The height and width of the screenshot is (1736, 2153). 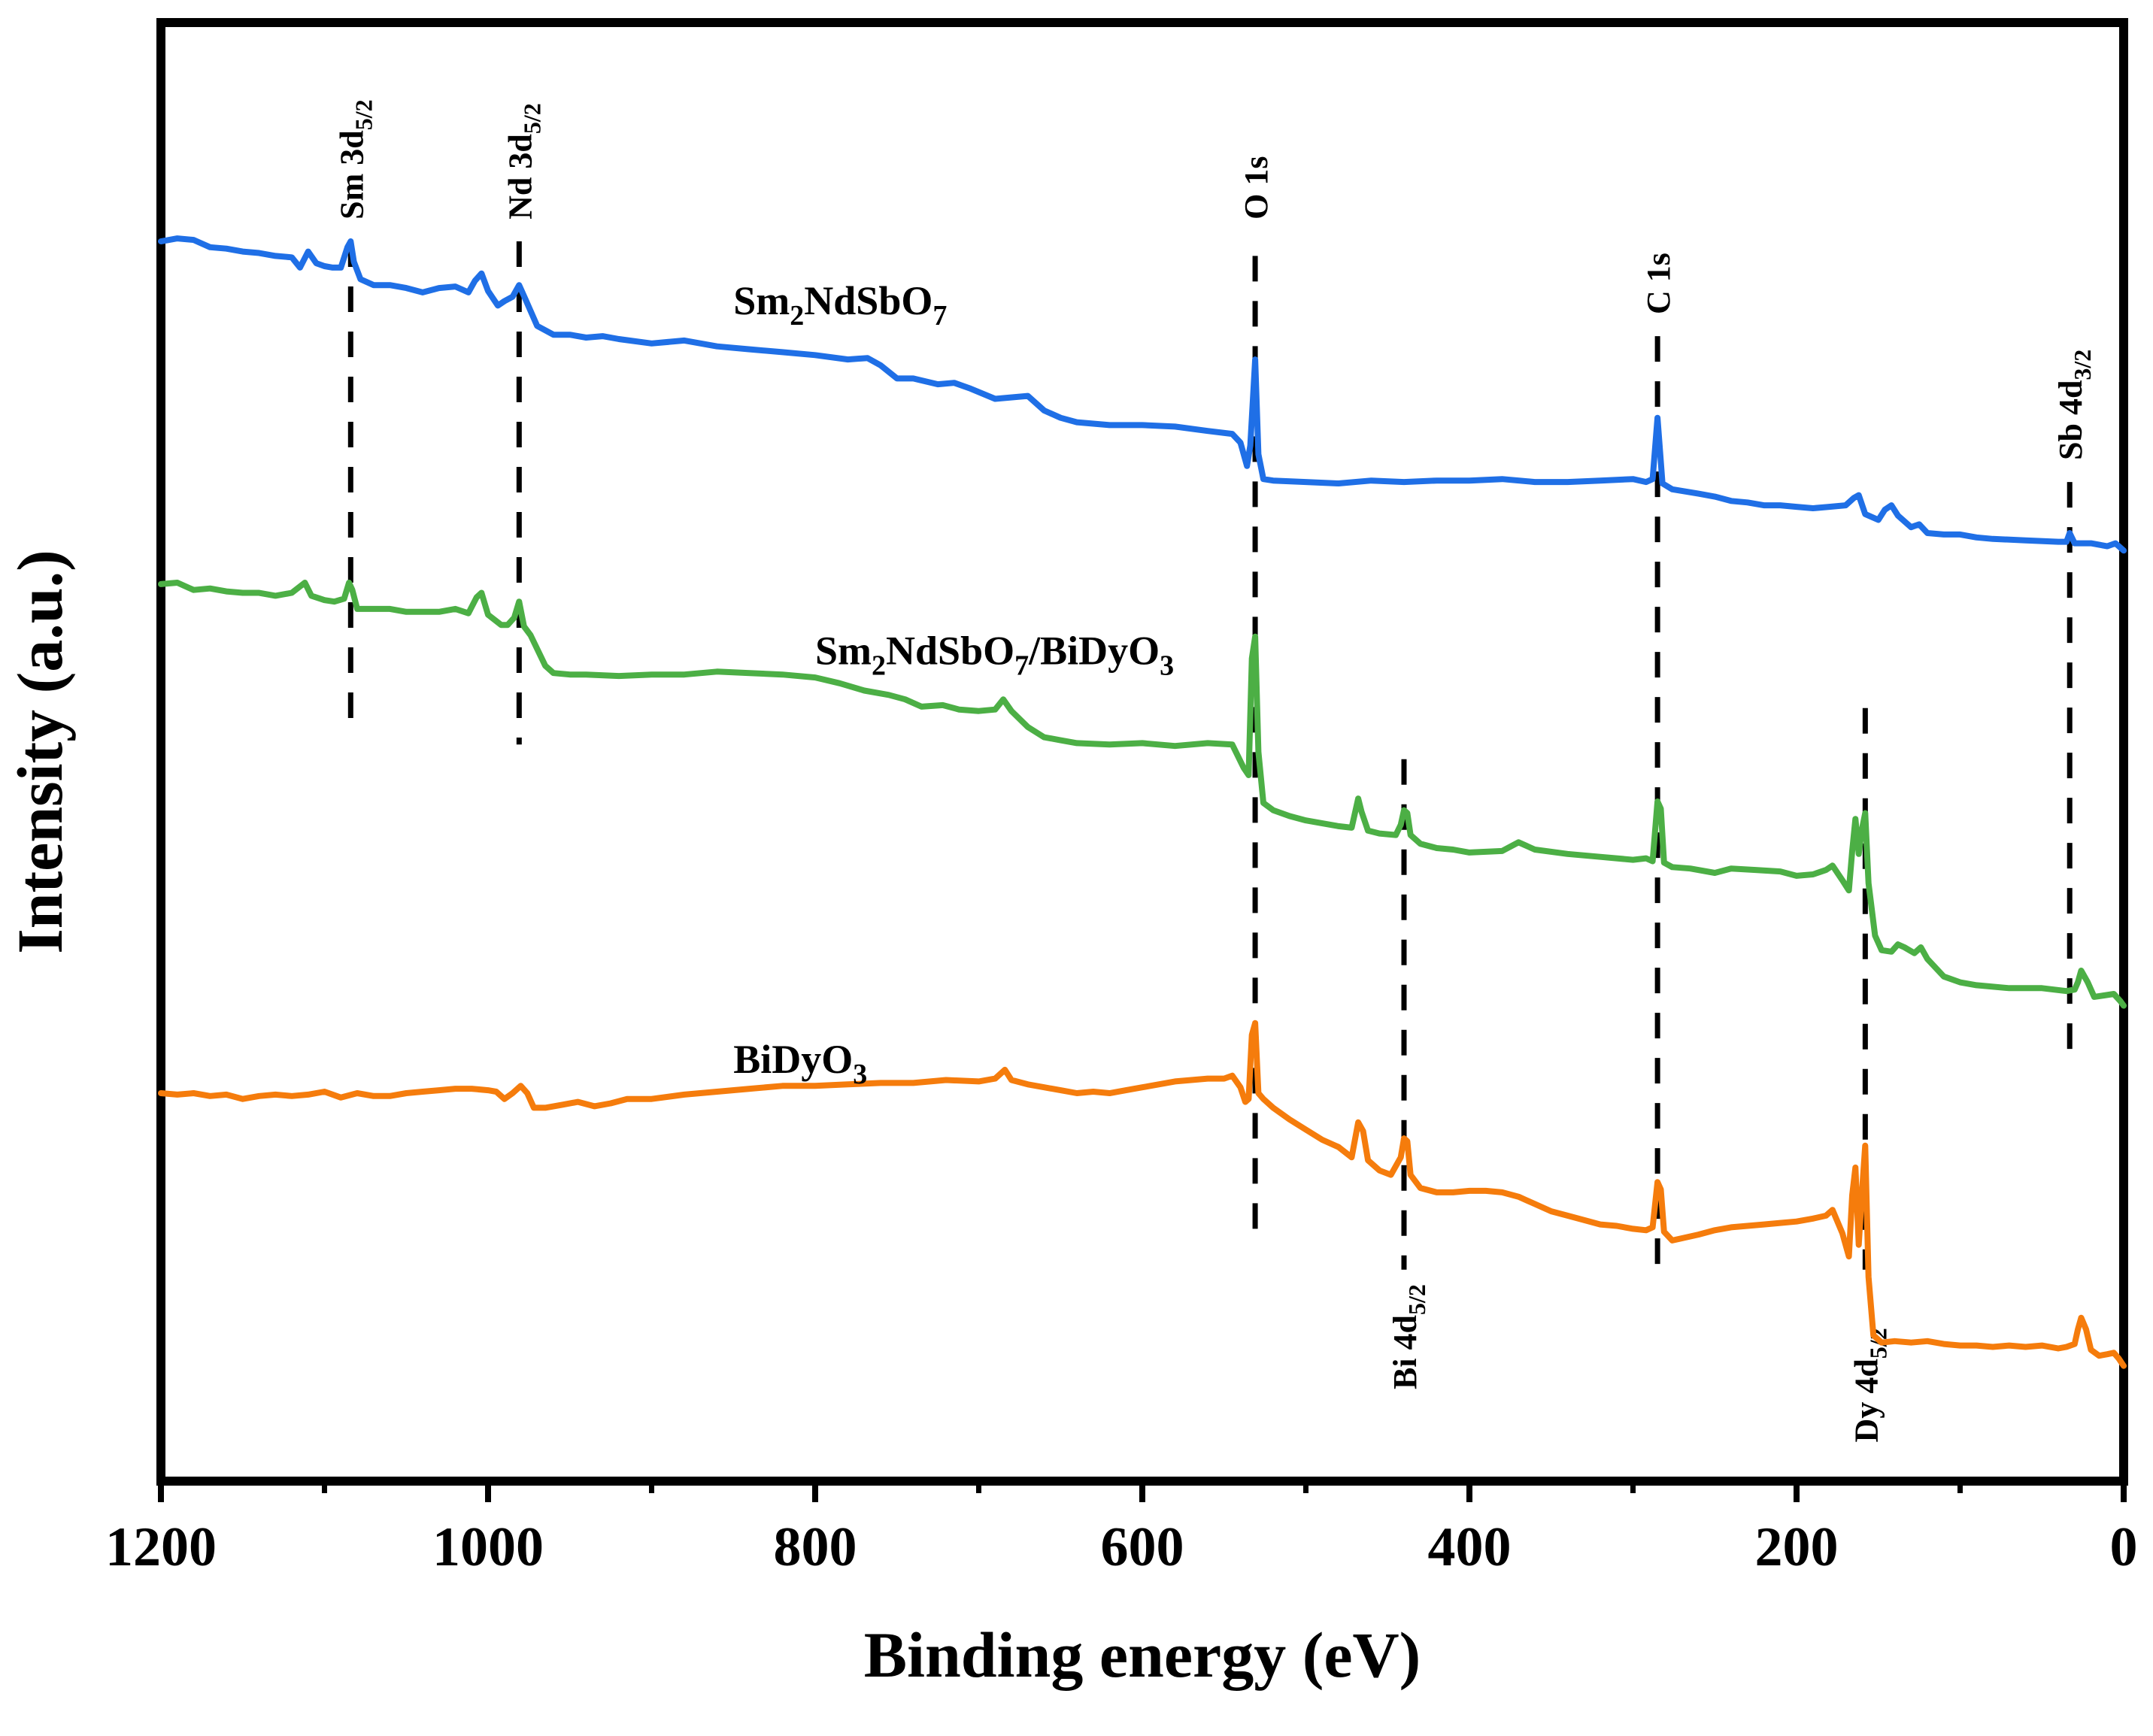 What do you see at coordinates (488, 1547) in the screenshot?
I see `x-tick-label: 1000` at bounding box center [488, 1547].